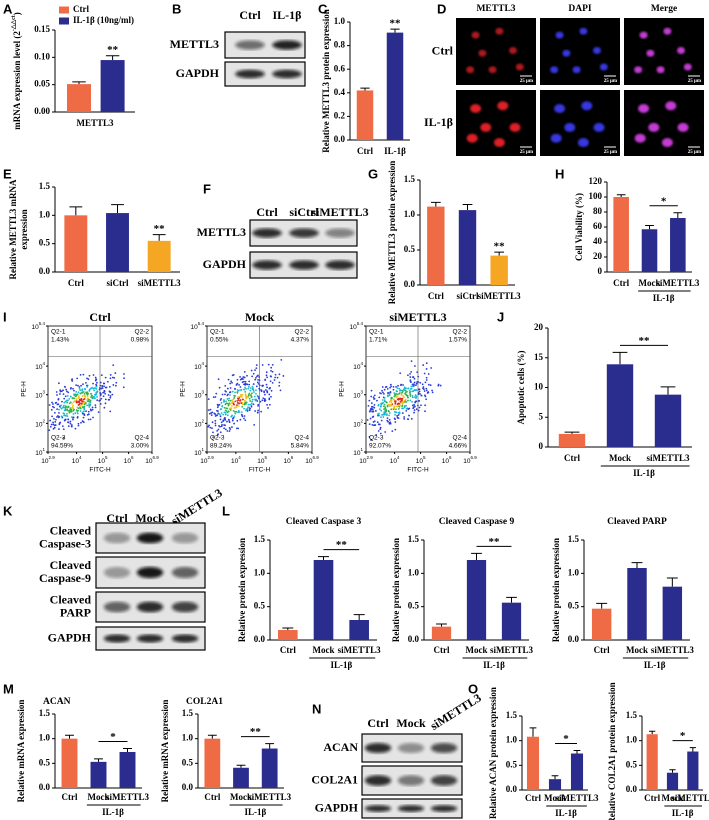  I want to click on x-tick-label: 105, so click(262, 460).